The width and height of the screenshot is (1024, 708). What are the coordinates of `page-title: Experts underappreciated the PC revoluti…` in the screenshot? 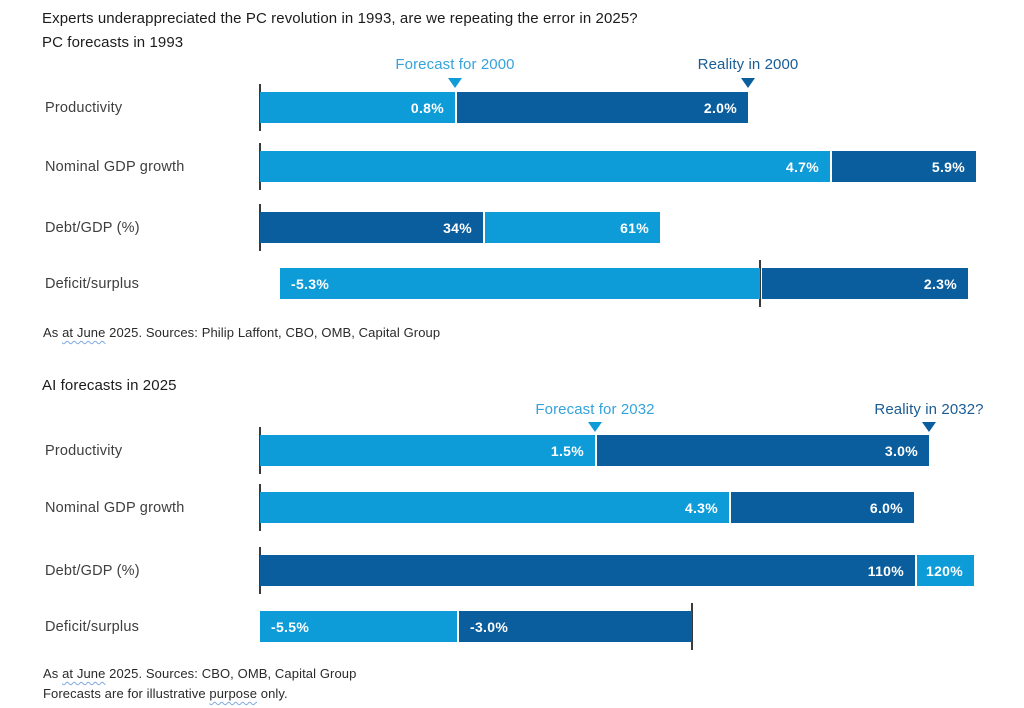 It's located at (340, 18).